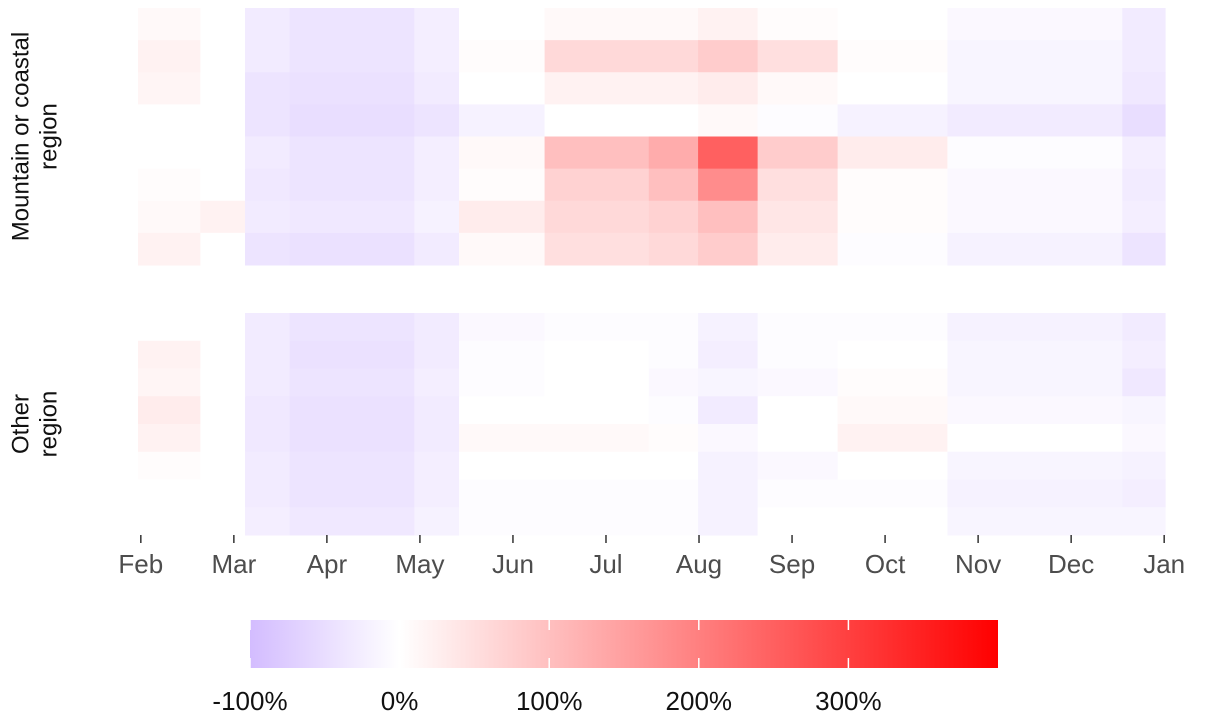 This screenshot has width=1220, height=720. I want to click on facet-label: region, so click(48, 424).